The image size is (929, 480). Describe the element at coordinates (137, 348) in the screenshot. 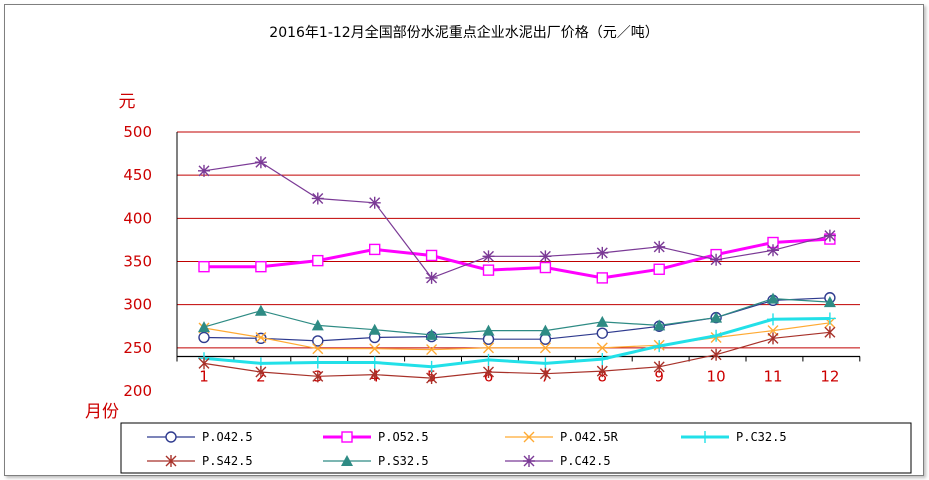

I see `y-tick-250: 250` at that location.